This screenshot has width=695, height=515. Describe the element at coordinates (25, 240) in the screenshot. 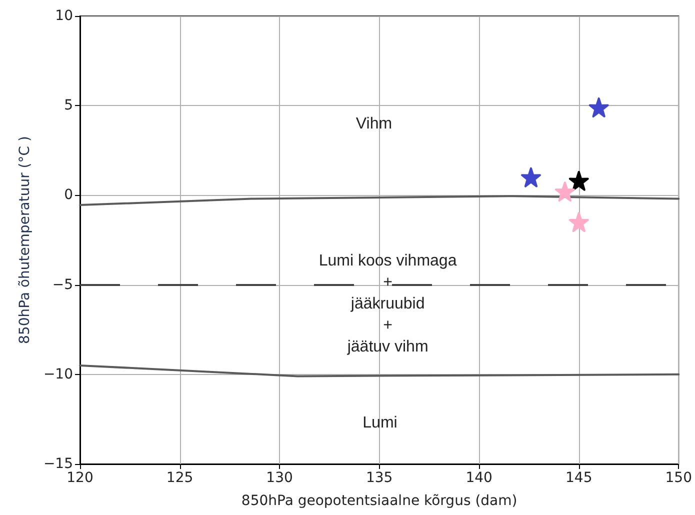

I see `y-axis-title: 850hPa õhutemperatuur (°C )` at that location.